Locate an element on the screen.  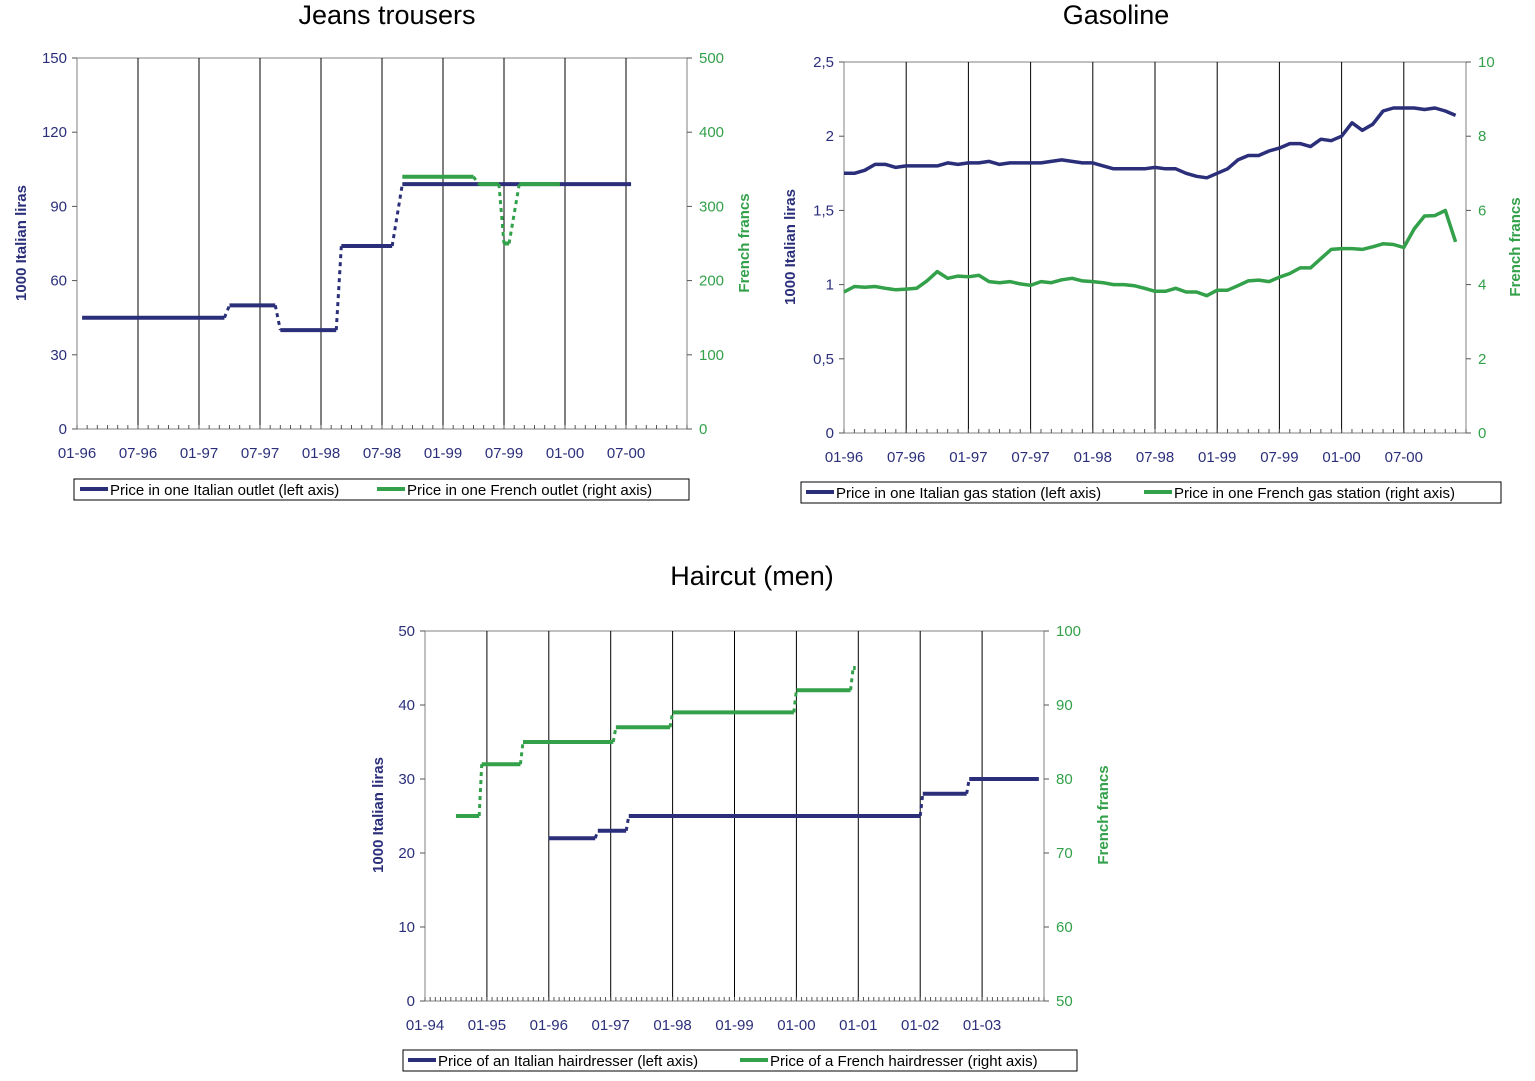
chart-title: Jeans trousers is located at coordinates (386, 15).